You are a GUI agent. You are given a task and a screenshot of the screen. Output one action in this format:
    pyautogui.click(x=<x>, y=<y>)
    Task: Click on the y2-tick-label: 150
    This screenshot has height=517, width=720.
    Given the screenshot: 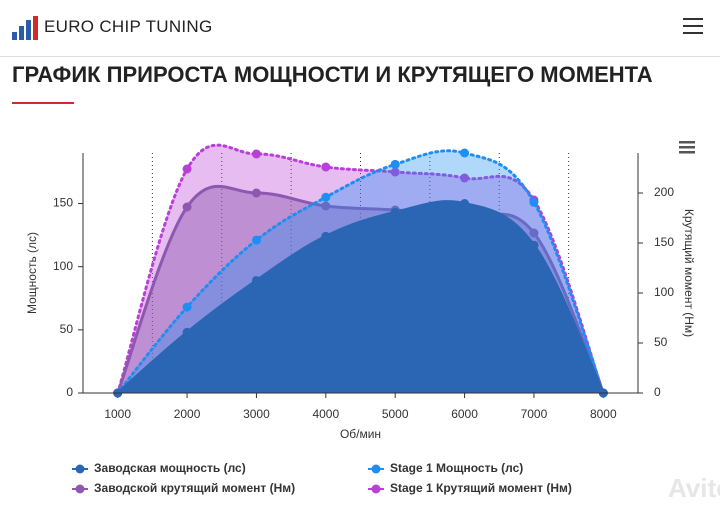 What is the action you would take?
    pyautogui.click(x=664, y=242)
    